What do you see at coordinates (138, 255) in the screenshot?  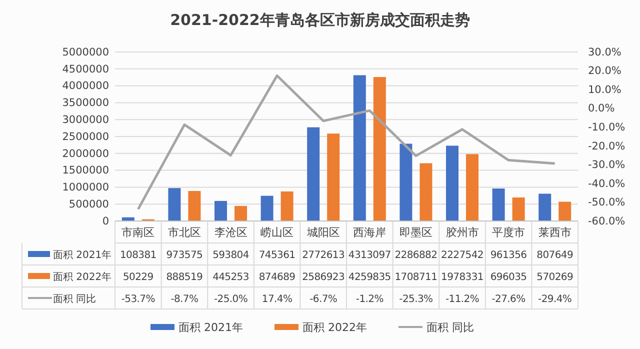 I see `data-label: 108381` at bounding box center [138, 255].